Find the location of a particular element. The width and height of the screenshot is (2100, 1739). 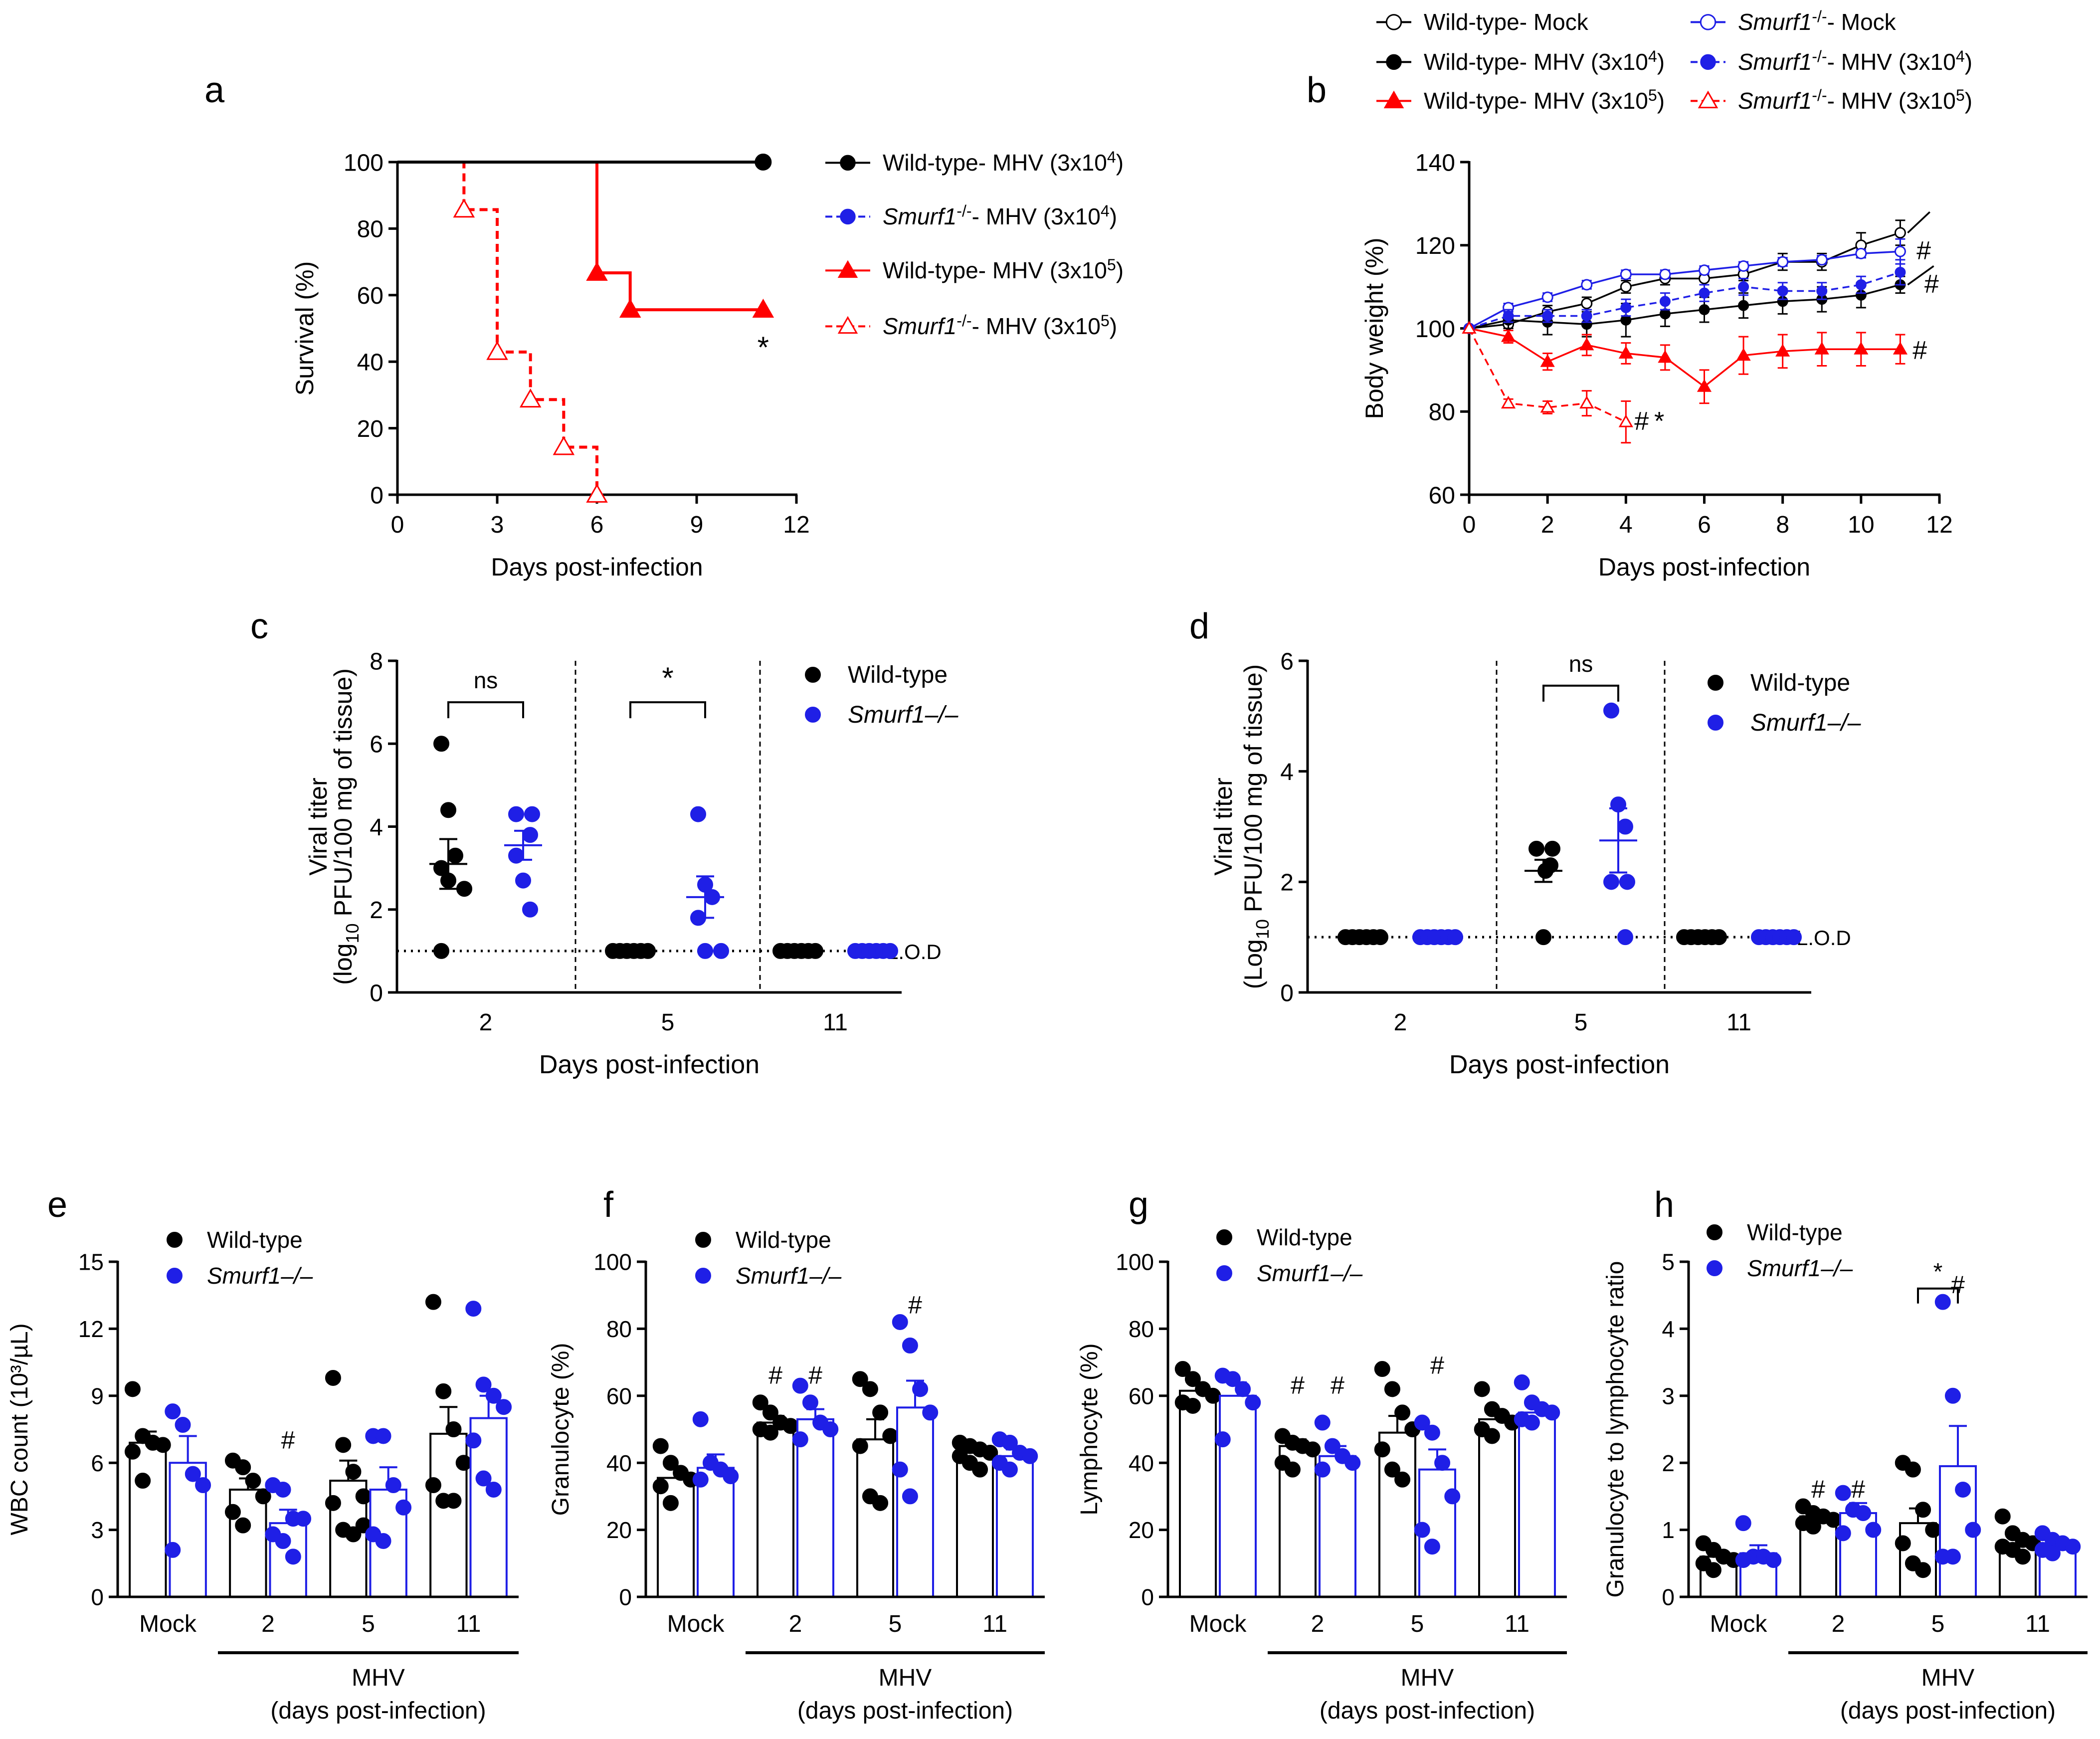

y-axis-label: Survival (%) is located at coordinates (305, 328).